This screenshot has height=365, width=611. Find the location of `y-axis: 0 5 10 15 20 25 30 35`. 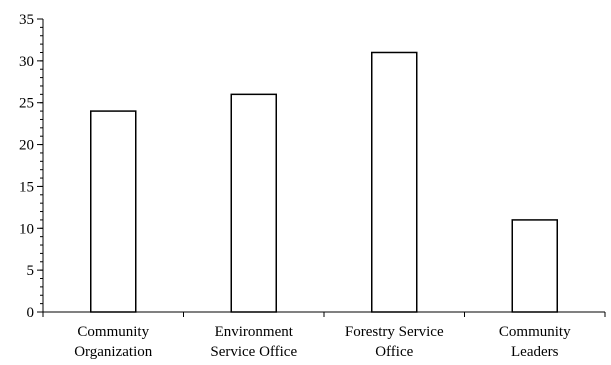

y-axis: 0 5 10 15 20 25 30 35 is located at coordinates (31, 166).